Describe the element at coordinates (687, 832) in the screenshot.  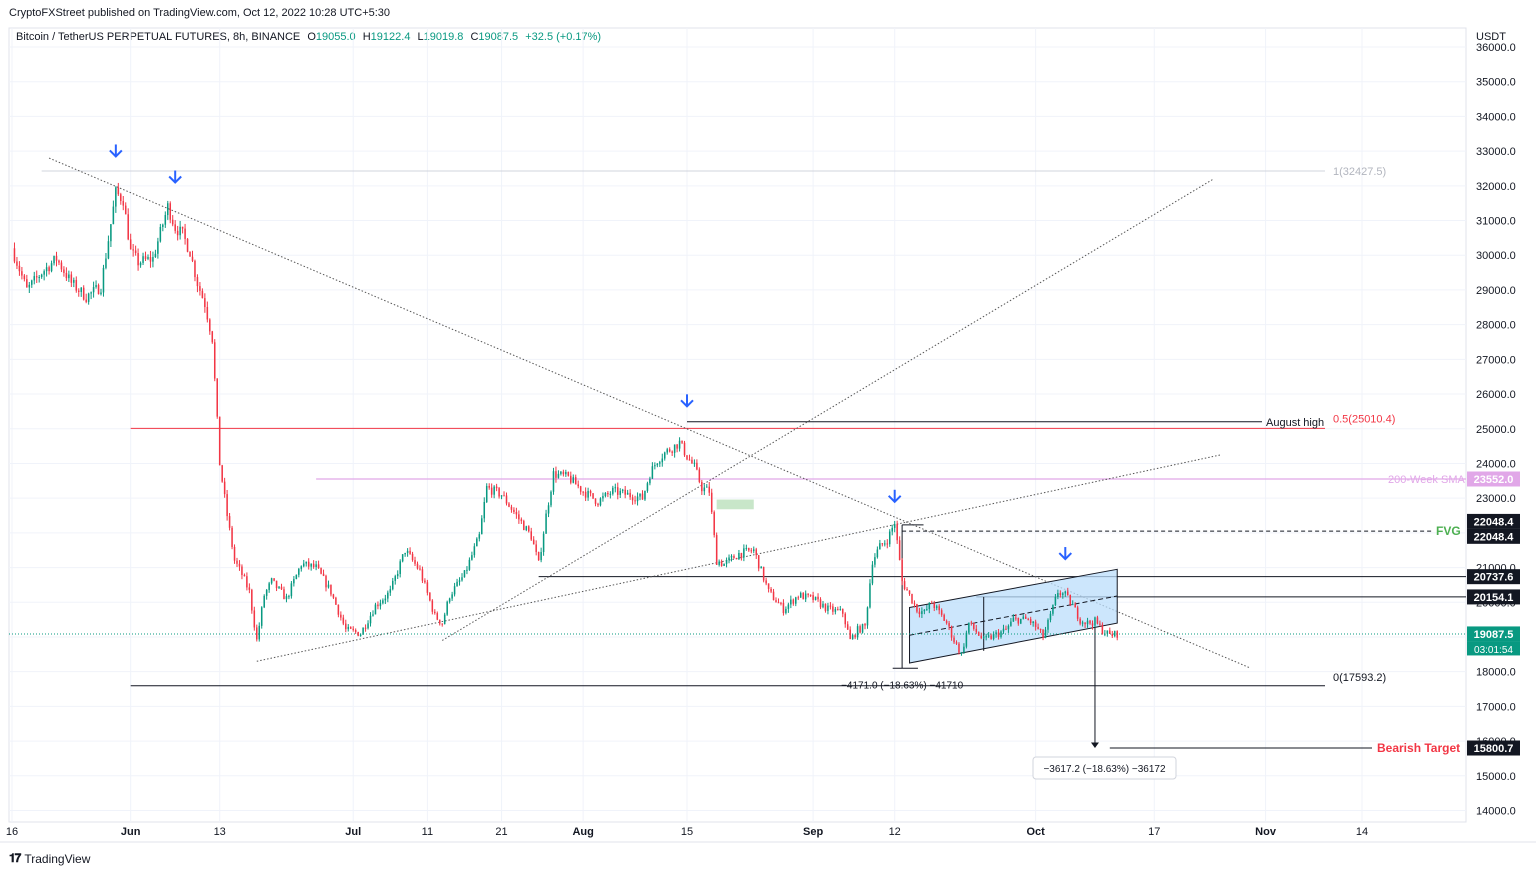
I see `time-axis: 16 Jun 13 Jul 11 21 Aug 15 Sep 12 Oct 17 Nov 14` at that location.